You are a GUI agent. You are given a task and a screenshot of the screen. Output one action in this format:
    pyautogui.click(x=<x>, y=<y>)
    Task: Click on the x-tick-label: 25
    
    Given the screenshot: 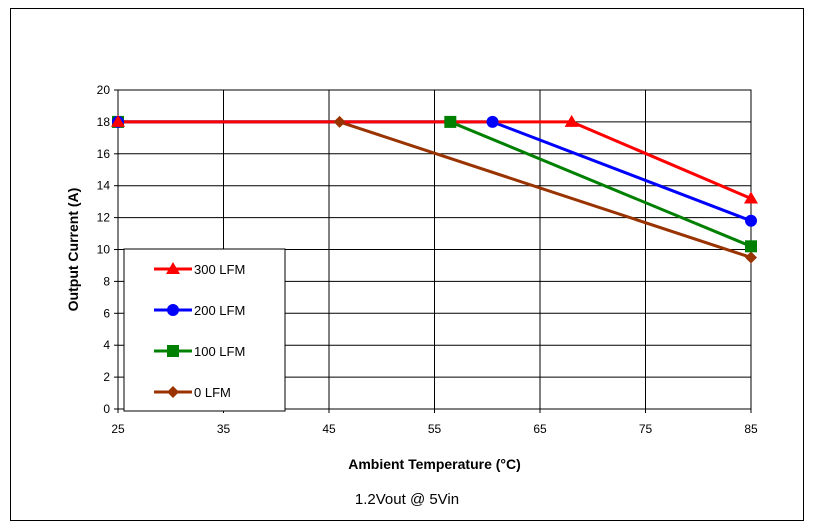 What is the action you would take?
    pyautogui.click(x=118, y=429)
    